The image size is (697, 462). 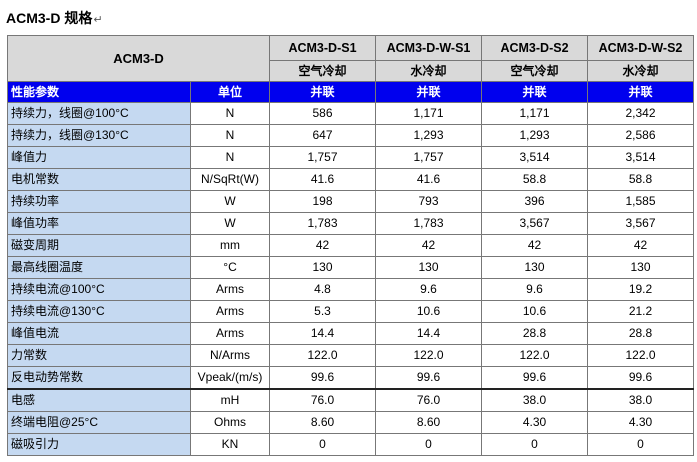 I want to click on table-row: 持续功率 W 198 793 396 1,585, so click(x=350, y=201).